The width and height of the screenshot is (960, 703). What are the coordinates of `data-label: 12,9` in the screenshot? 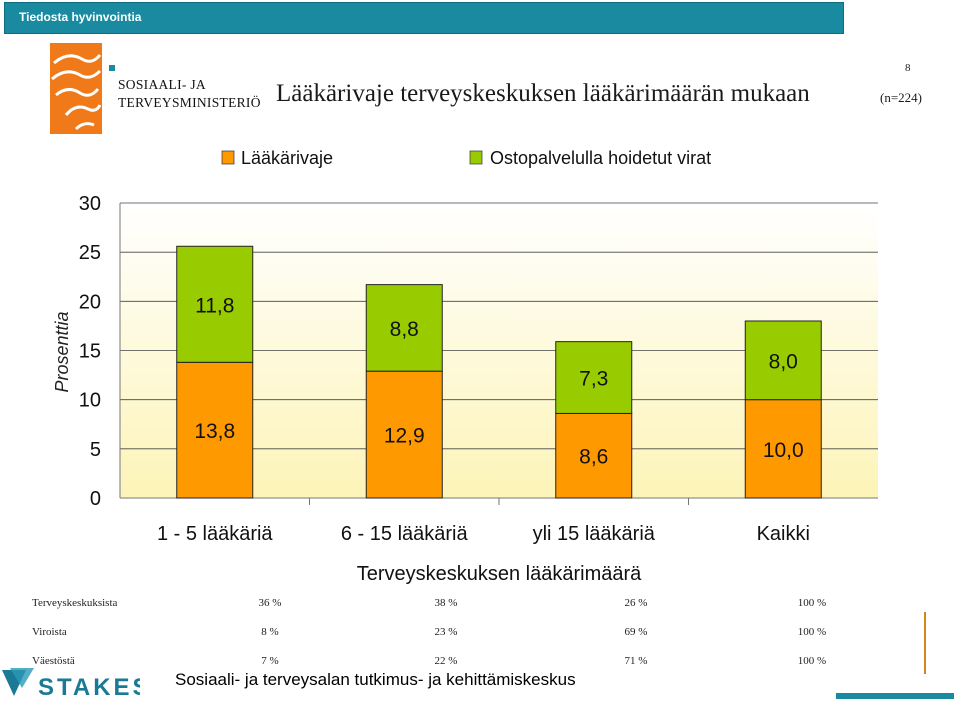 It's located at (404, 436).